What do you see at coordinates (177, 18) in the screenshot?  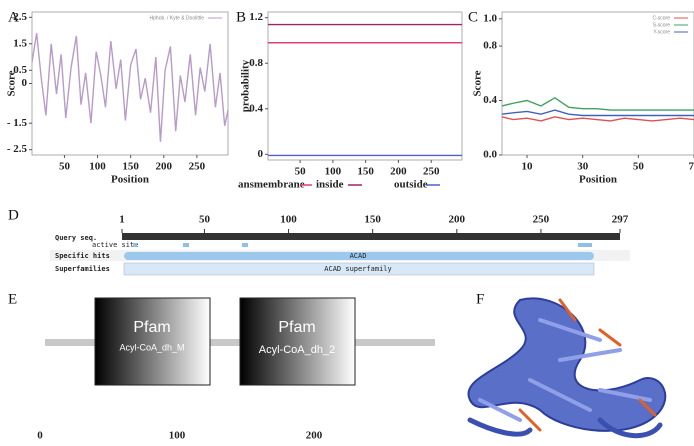 I see `legend-label: Hphob. / Kyte & Doolittle` at bounding box center [177, 18].